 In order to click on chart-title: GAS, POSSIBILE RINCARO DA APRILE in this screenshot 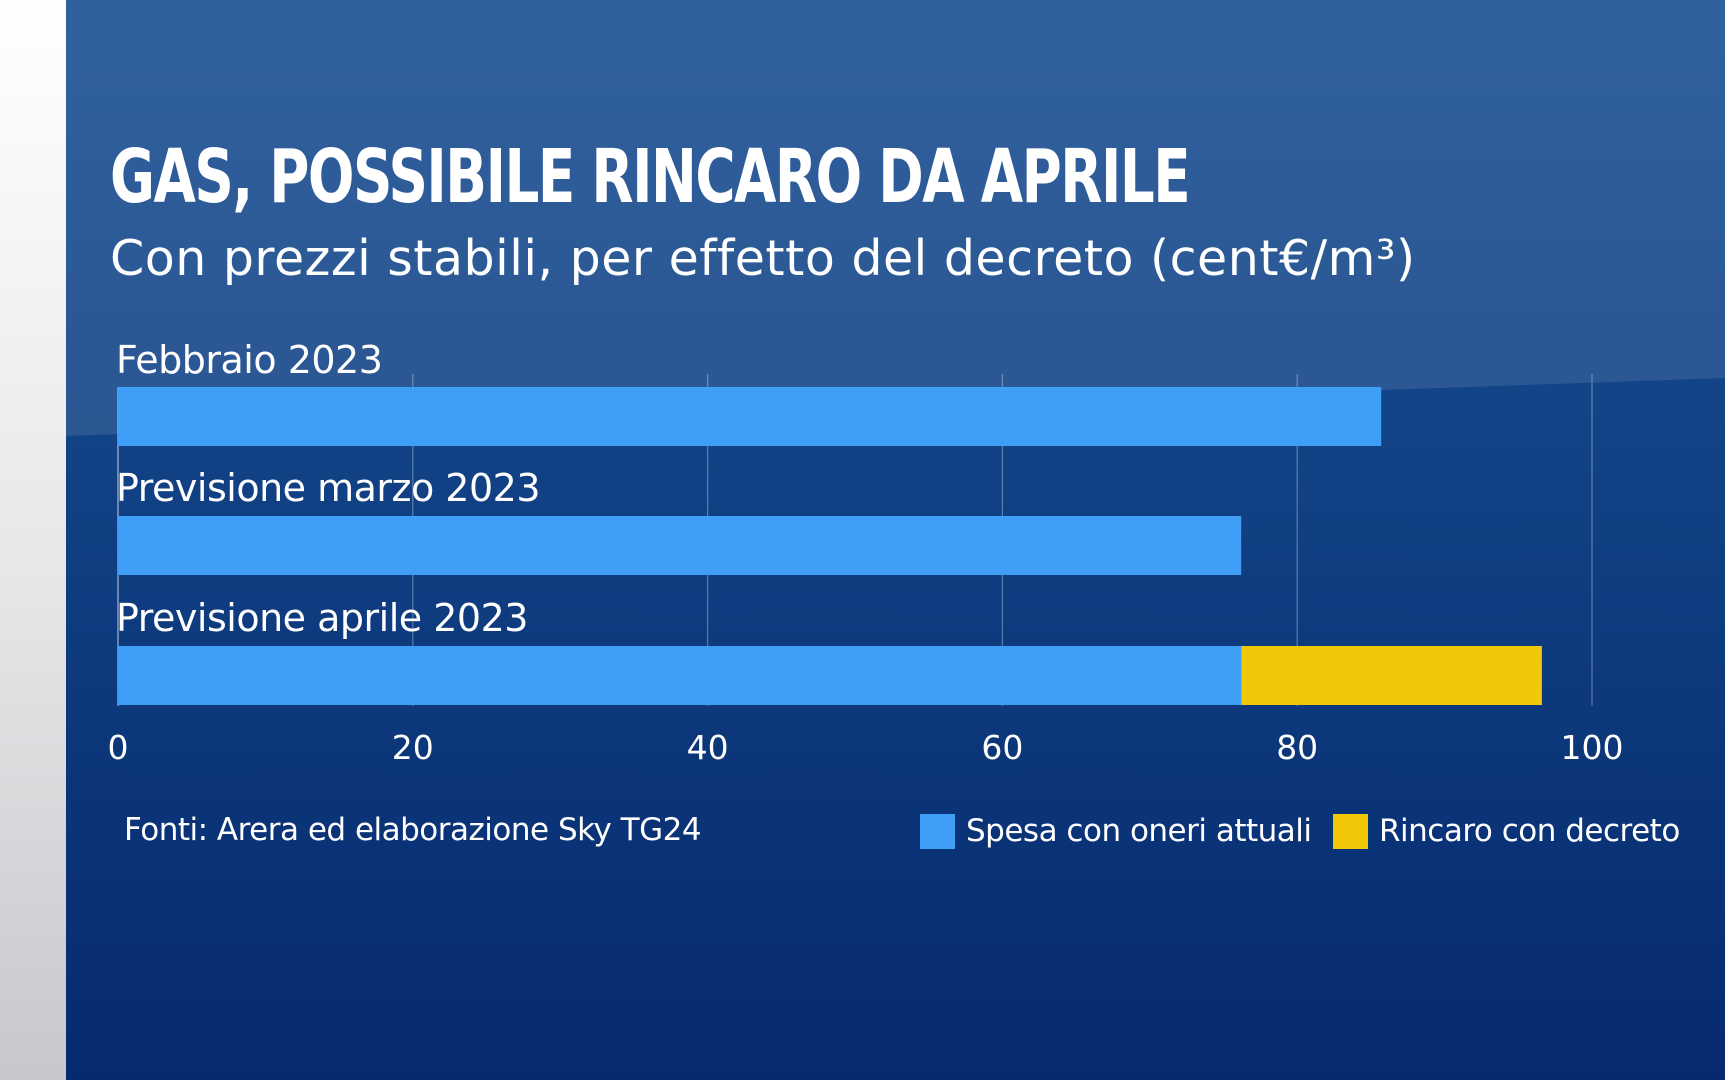, I will do `click(650, 177)`.